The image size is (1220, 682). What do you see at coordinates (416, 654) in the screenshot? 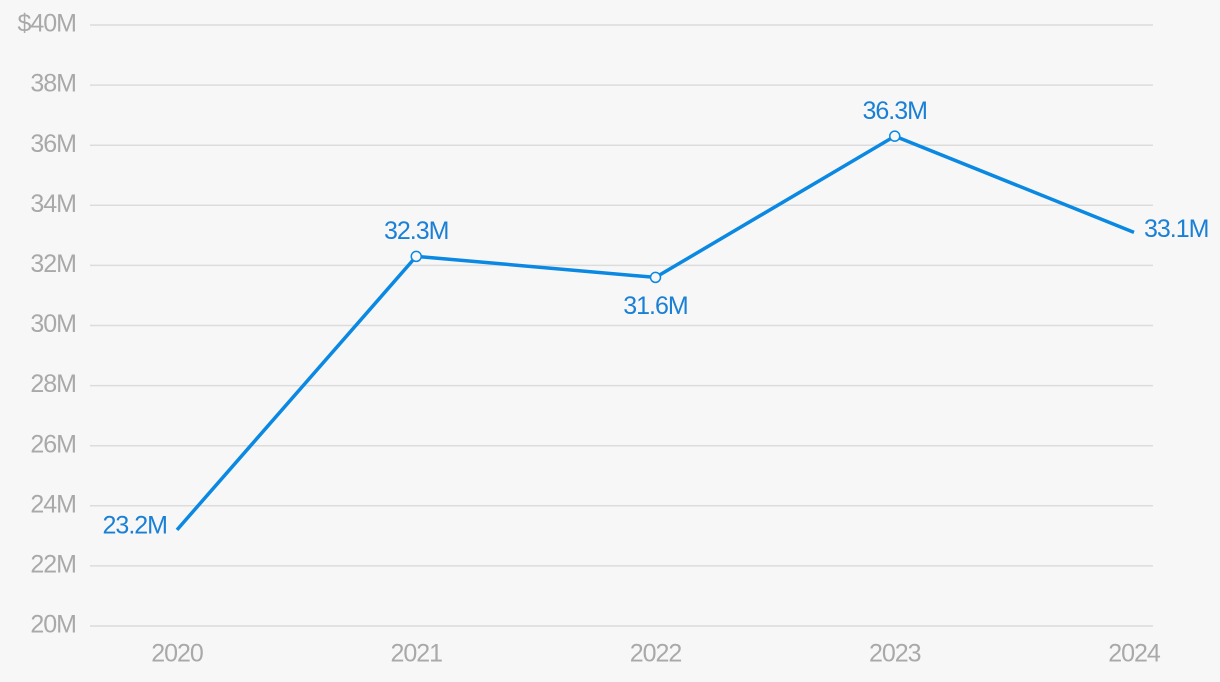
I see `x-tick-label: 2021` at bounding box center [416, 654].